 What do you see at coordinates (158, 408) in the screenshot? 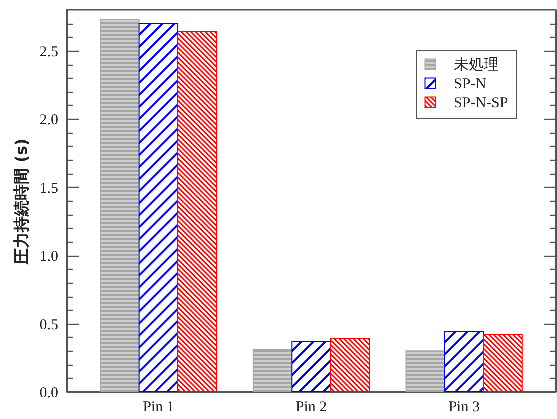
I see `x-tick-label: Pin 1` at bounding box center [158, 408].